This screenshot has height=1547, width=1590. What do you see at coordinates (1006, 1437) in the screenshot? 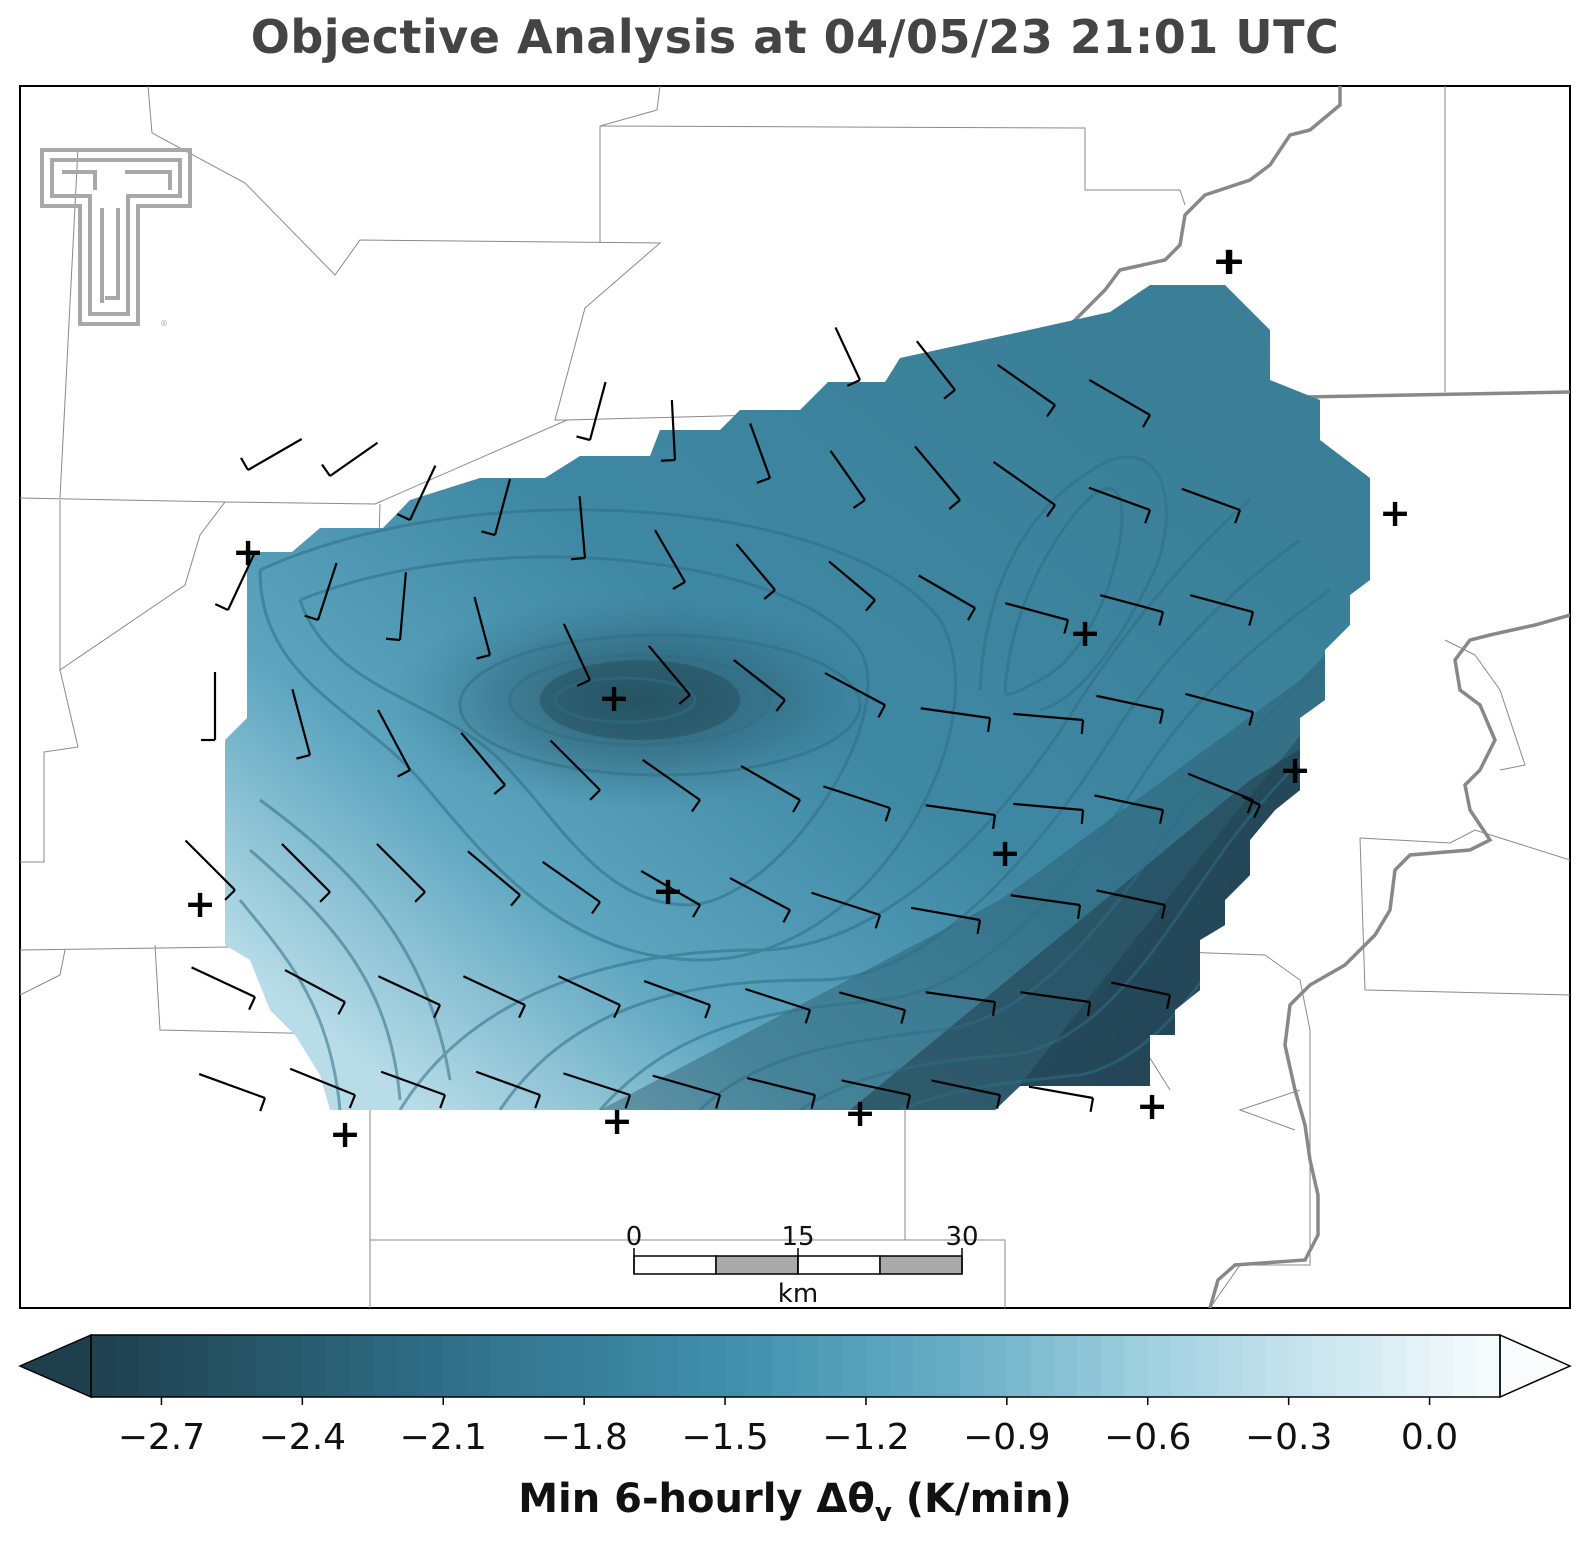
I see `colorbar-tick-label: −0.9` at bounding box center [1006, 1437].